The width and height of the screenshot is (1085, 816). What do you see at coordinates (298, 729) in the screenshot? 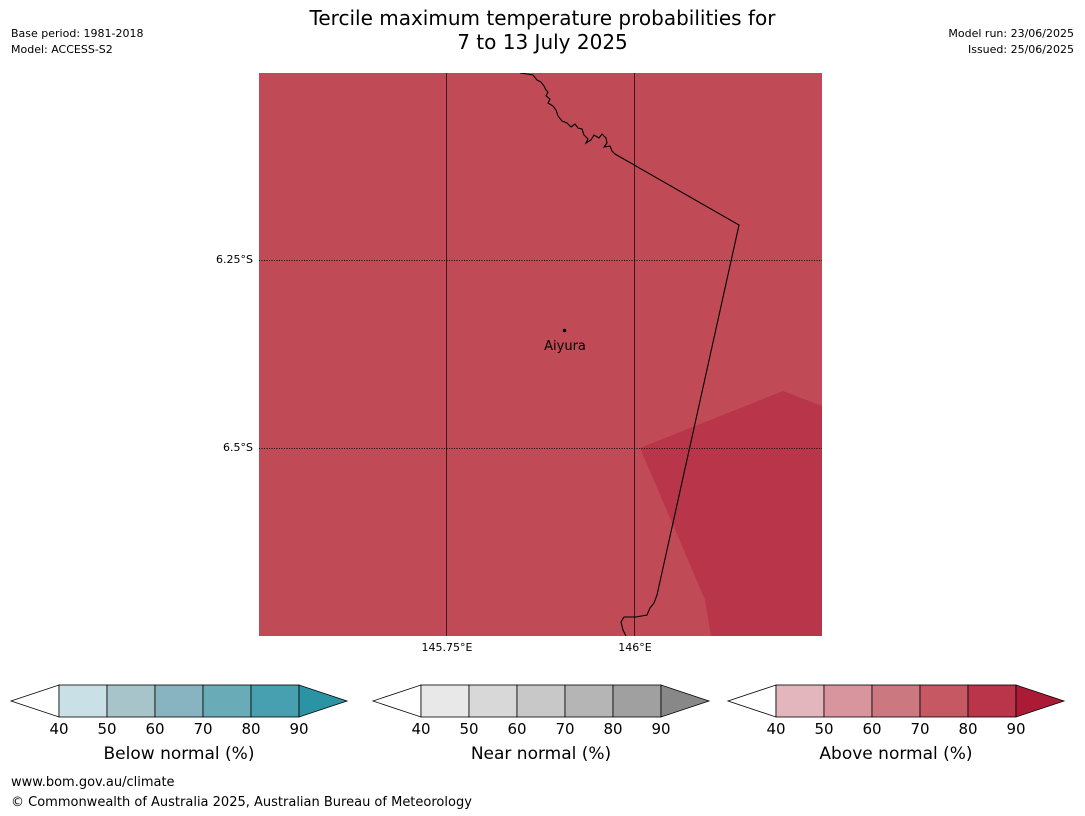
I see `colorbar-below-tick-label: 90` at bounding box center [298, 729].